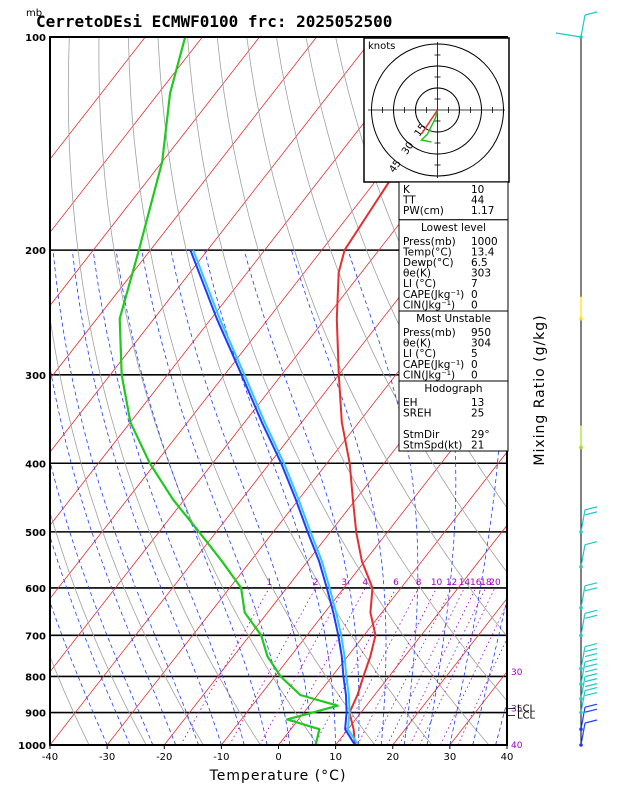 This screenshot has width=618, height=800. I want to click on index-label: CIN(Jkg⁻¹), so click(429, 375).